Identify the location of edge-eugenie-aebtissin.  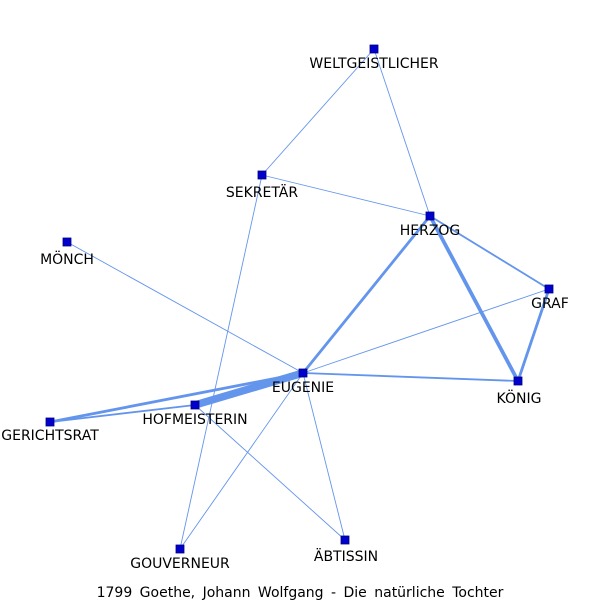
(324, 456).